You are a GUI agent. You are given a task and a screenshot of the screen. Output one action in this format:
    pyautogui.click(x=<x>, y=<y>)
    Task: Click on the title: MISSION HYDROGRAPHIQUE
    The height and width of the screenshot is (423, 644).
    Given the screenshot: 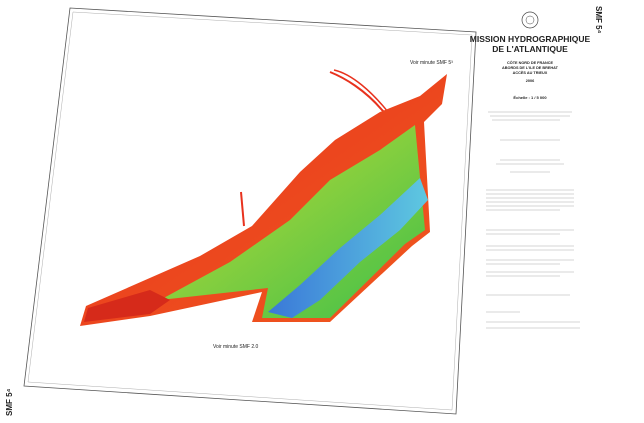 What is the action you would take?
    pyautogui.click(x=530, y=39)
    